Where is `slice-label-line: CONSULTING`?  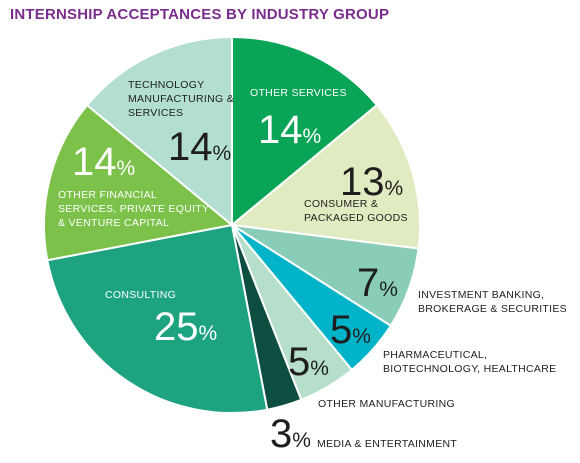 slice-label-line: CONSULTING is located at coordinates (140, 295).